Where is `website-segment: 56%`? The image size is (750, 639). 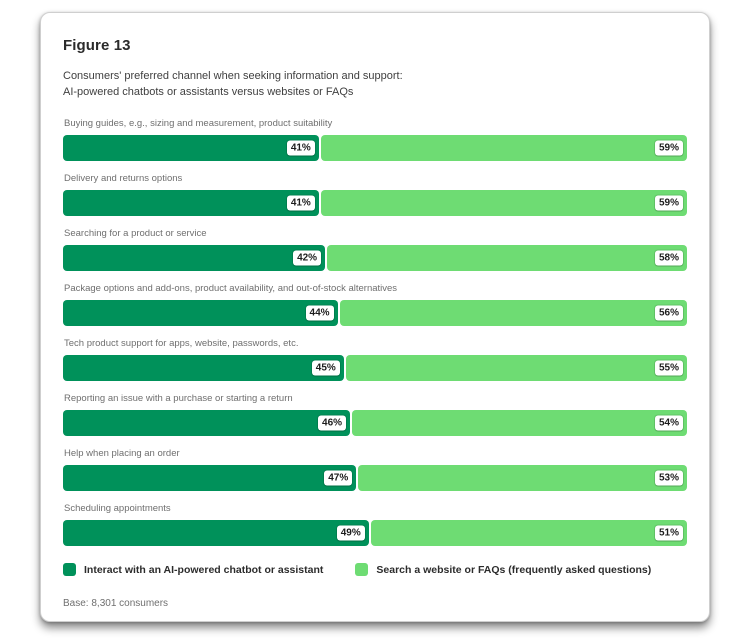 website-segment: 56% is located at coordinates (513, 313).